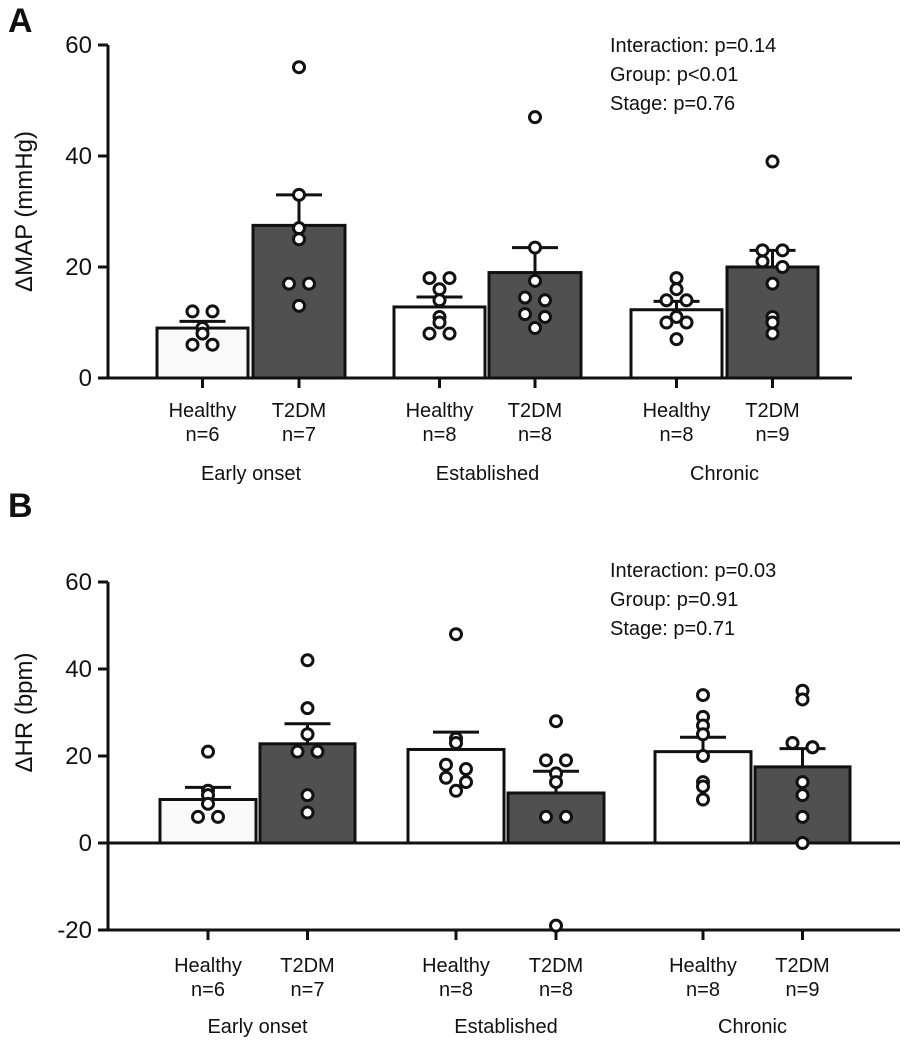 The width and height of the screenshot is (905, 1043). I want to click on x-stage-label: Established, so click(505, 1027).